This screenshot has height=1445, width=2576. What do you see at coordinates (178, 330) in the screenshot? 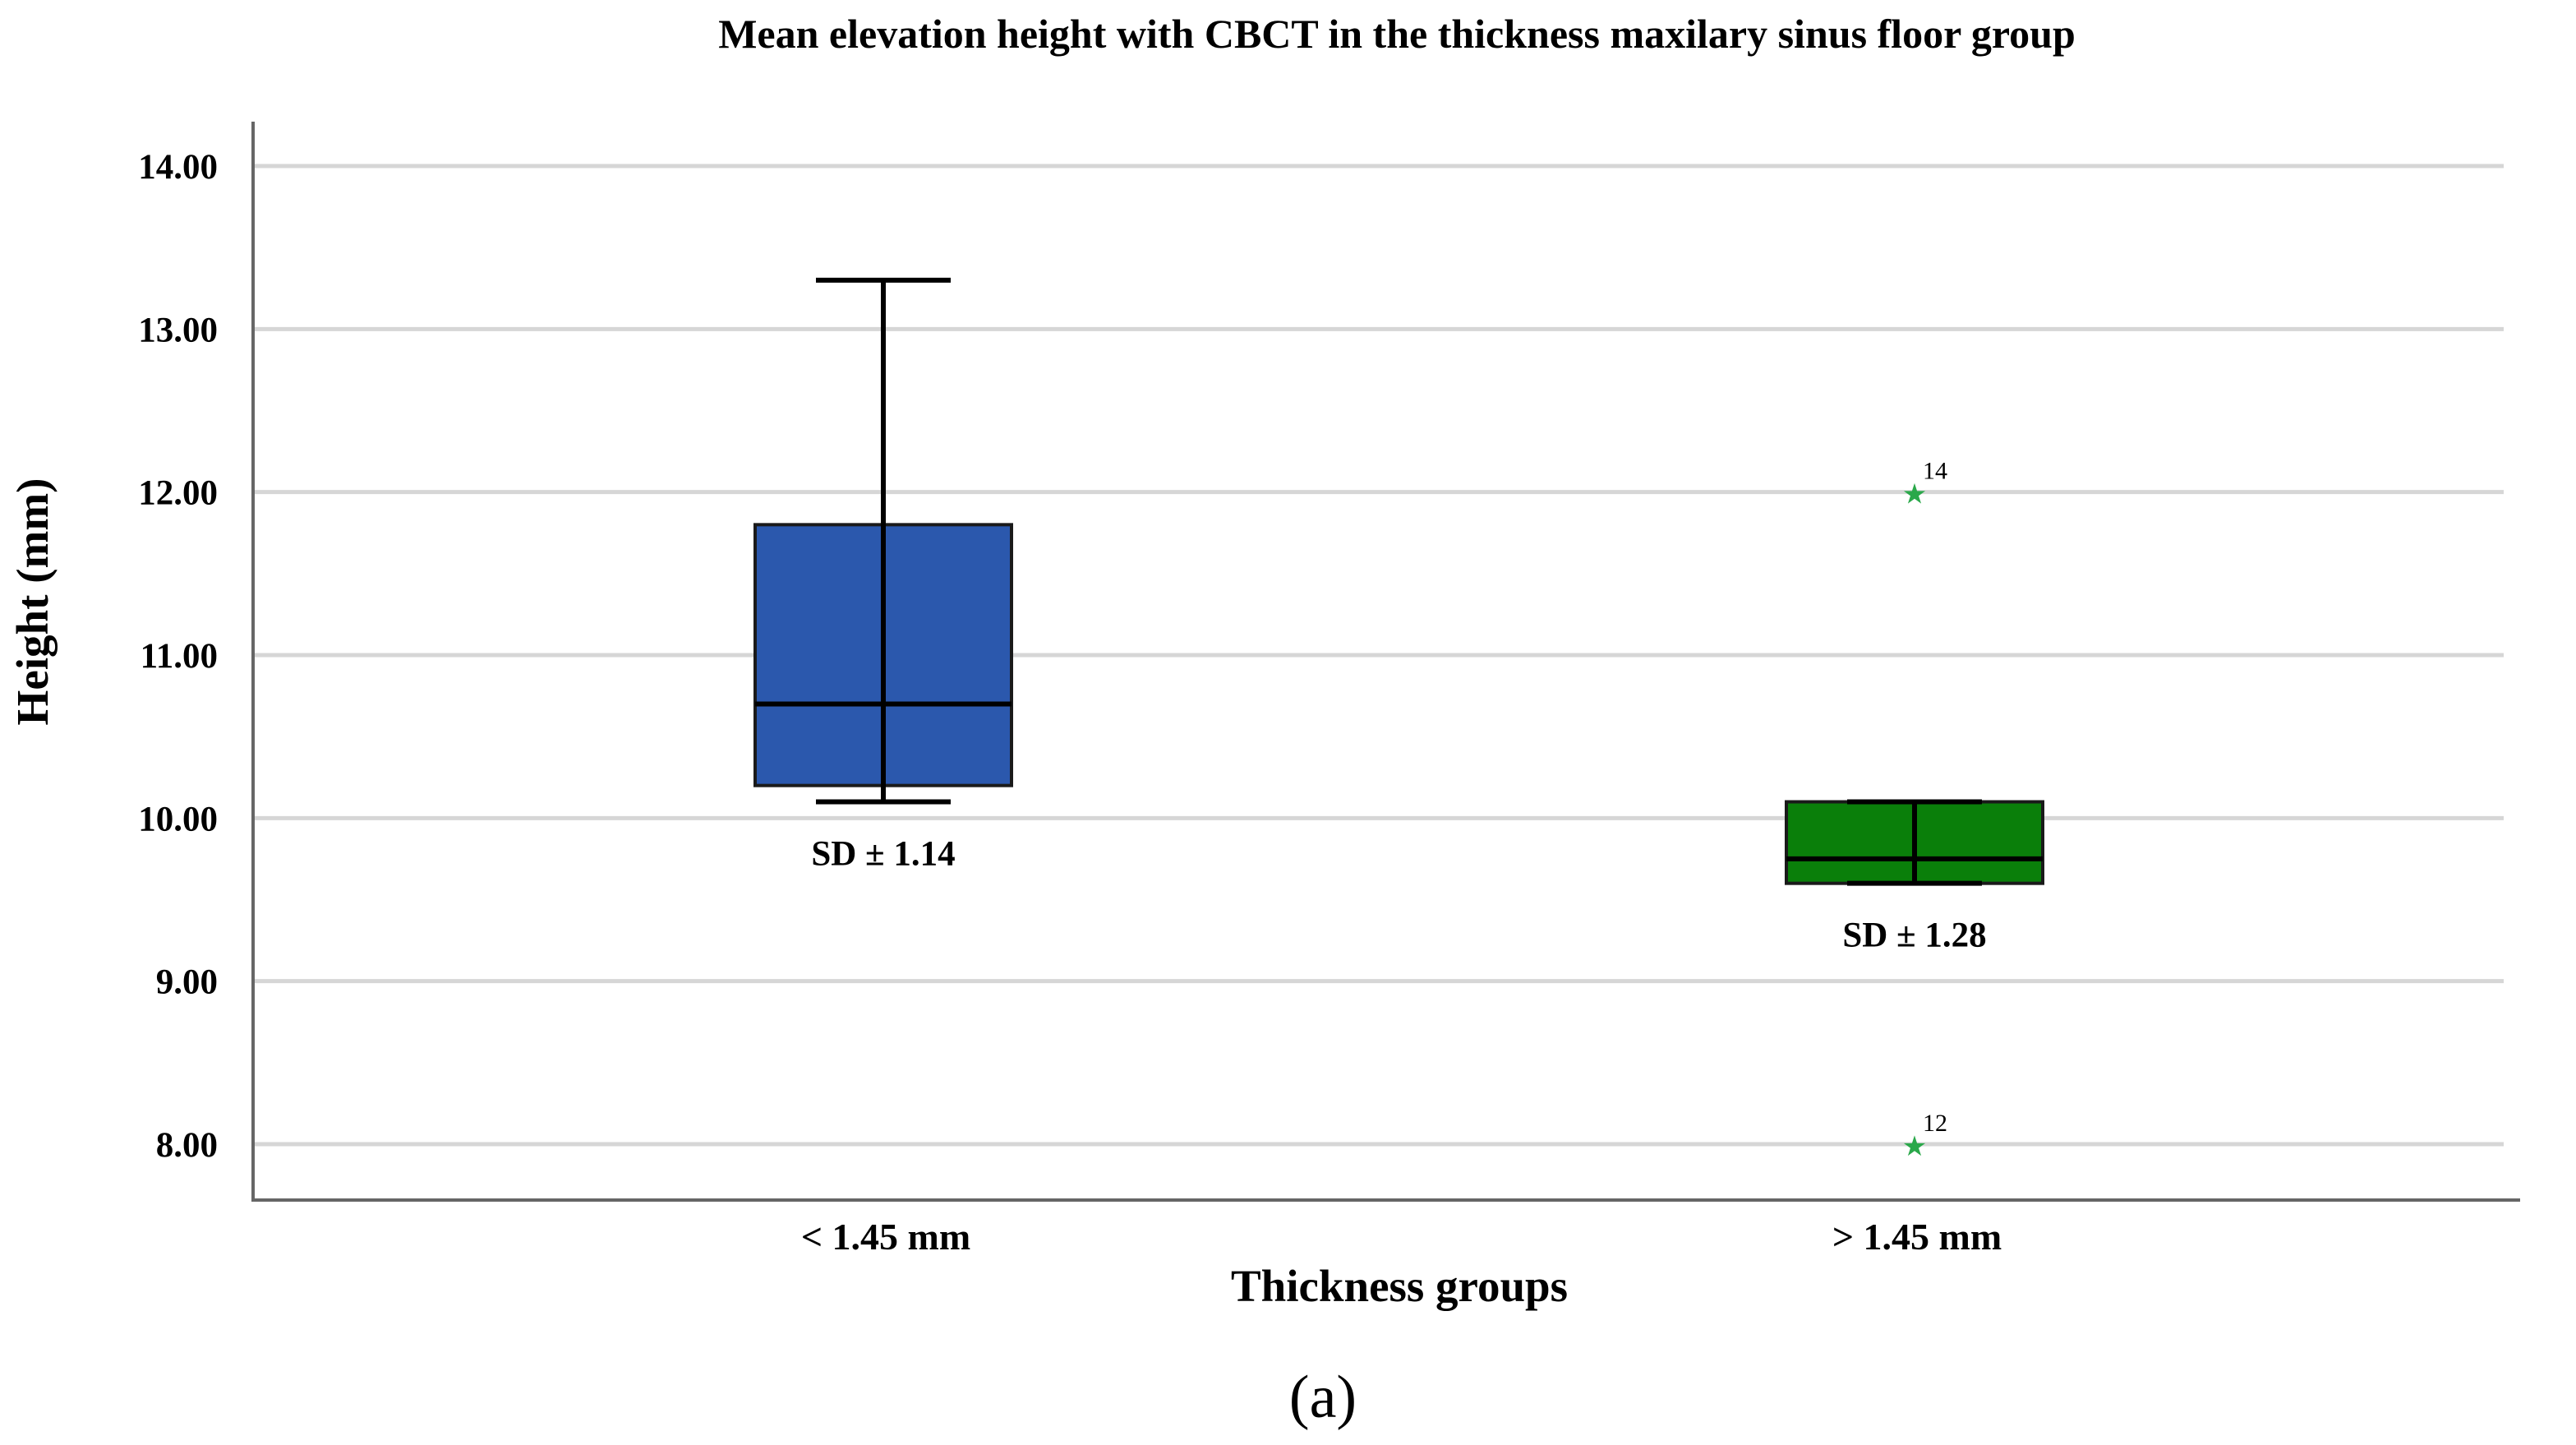
I see `y-tick-label: 13.00` at bounding box center [178, 330].